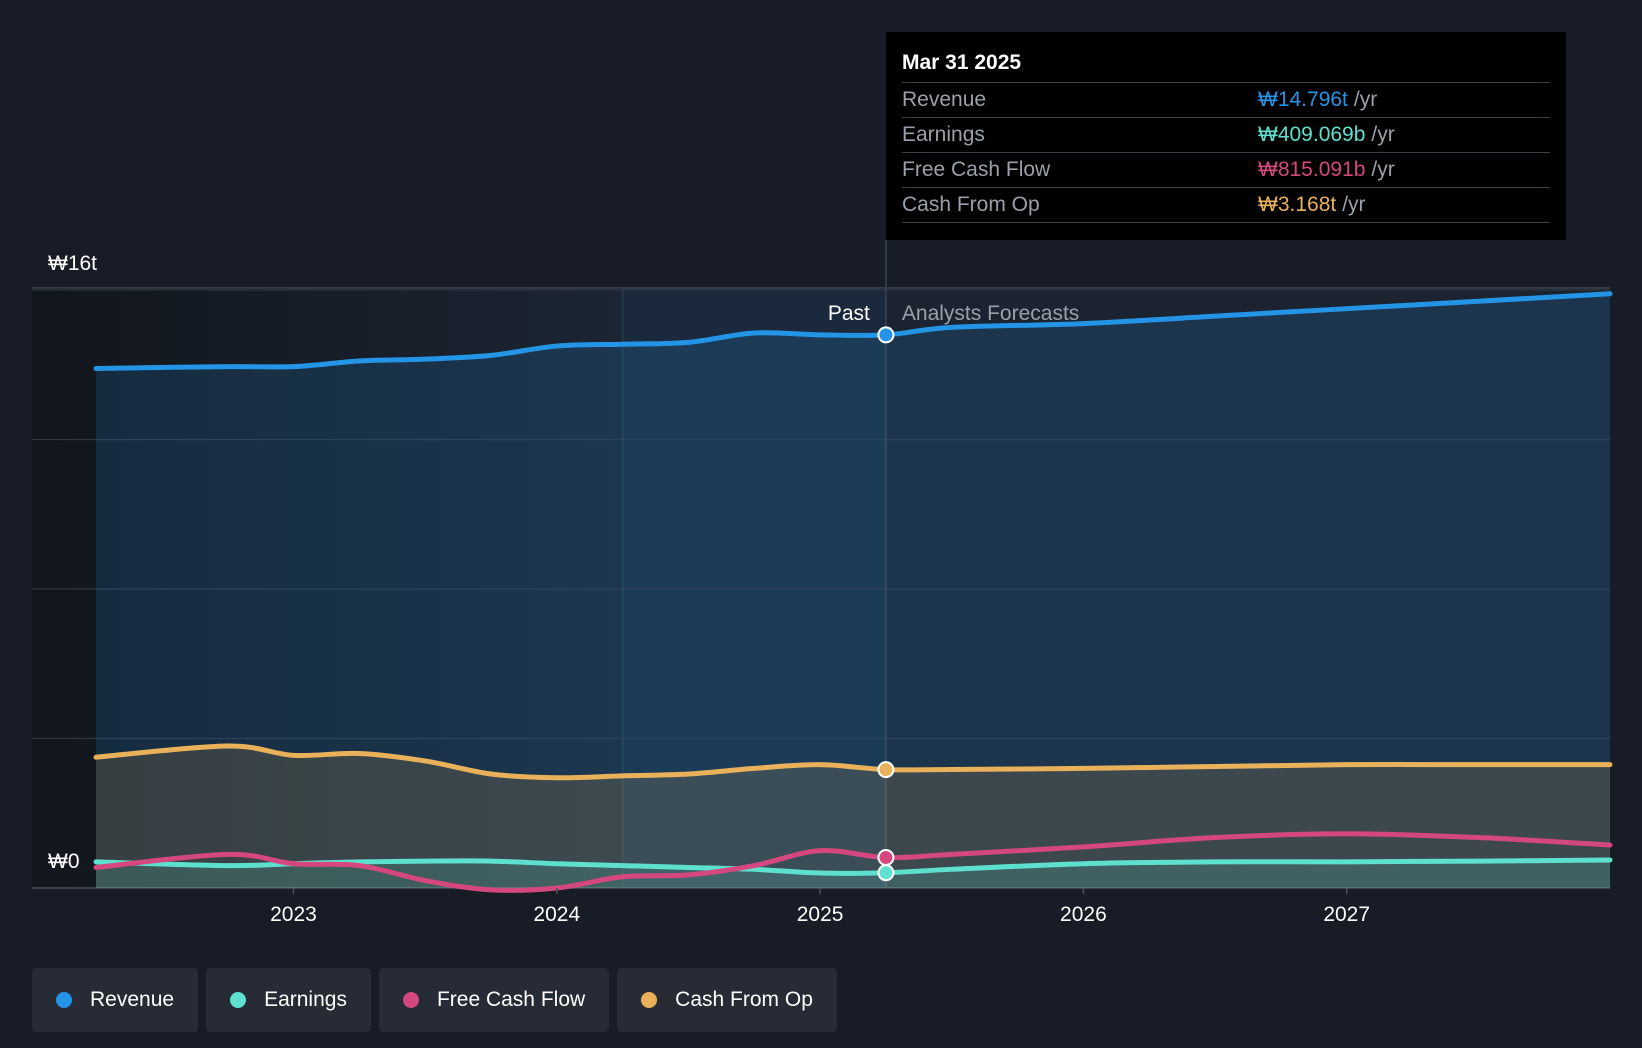 The height and width of the screenshot is (1048, 1642). What do you see at coordinates (886, 873) in the screenshot?
I see `earnings-marker` at bounding box center [886, 873].